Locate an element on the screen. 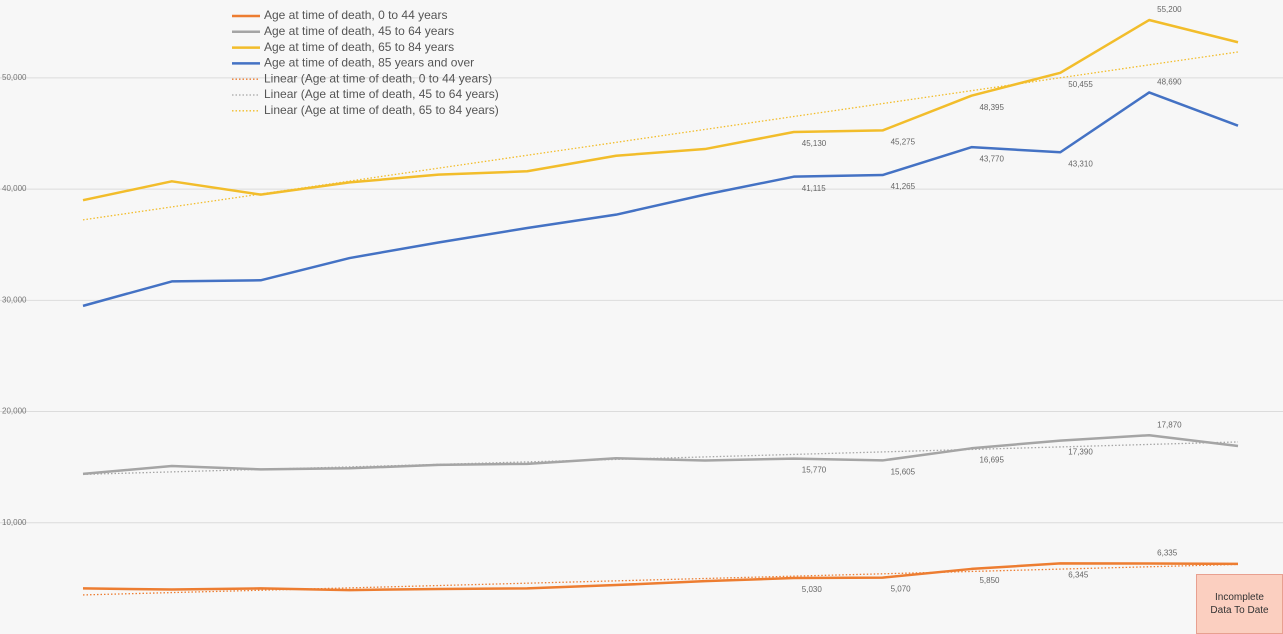 This screenshot has height=634, width=1283. data-label: 45,130 is located at coordinates (814, 143).